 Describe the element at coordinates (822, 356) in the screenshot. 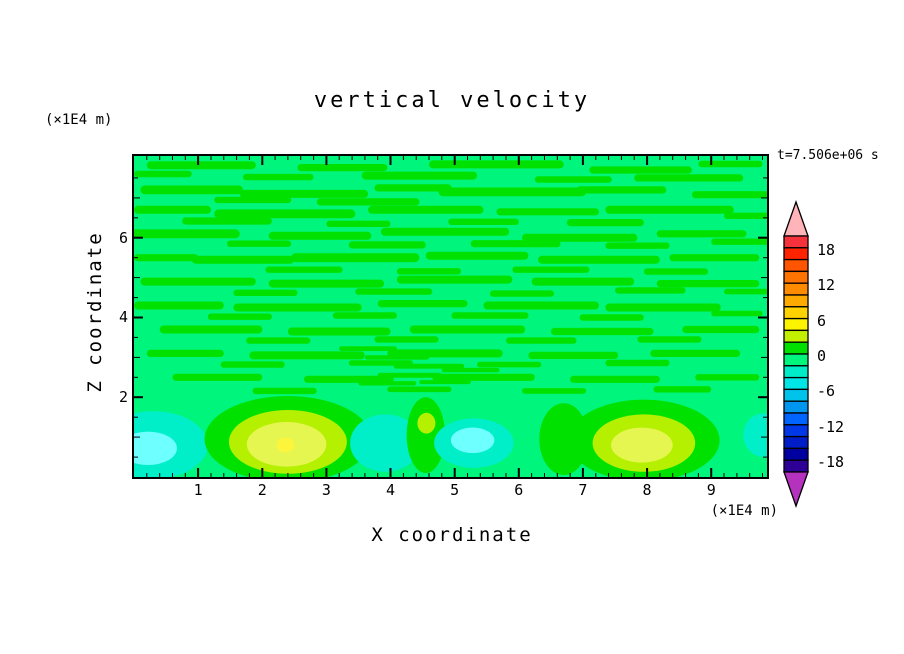

I see `colorbar-tick-label: 0` at that location.